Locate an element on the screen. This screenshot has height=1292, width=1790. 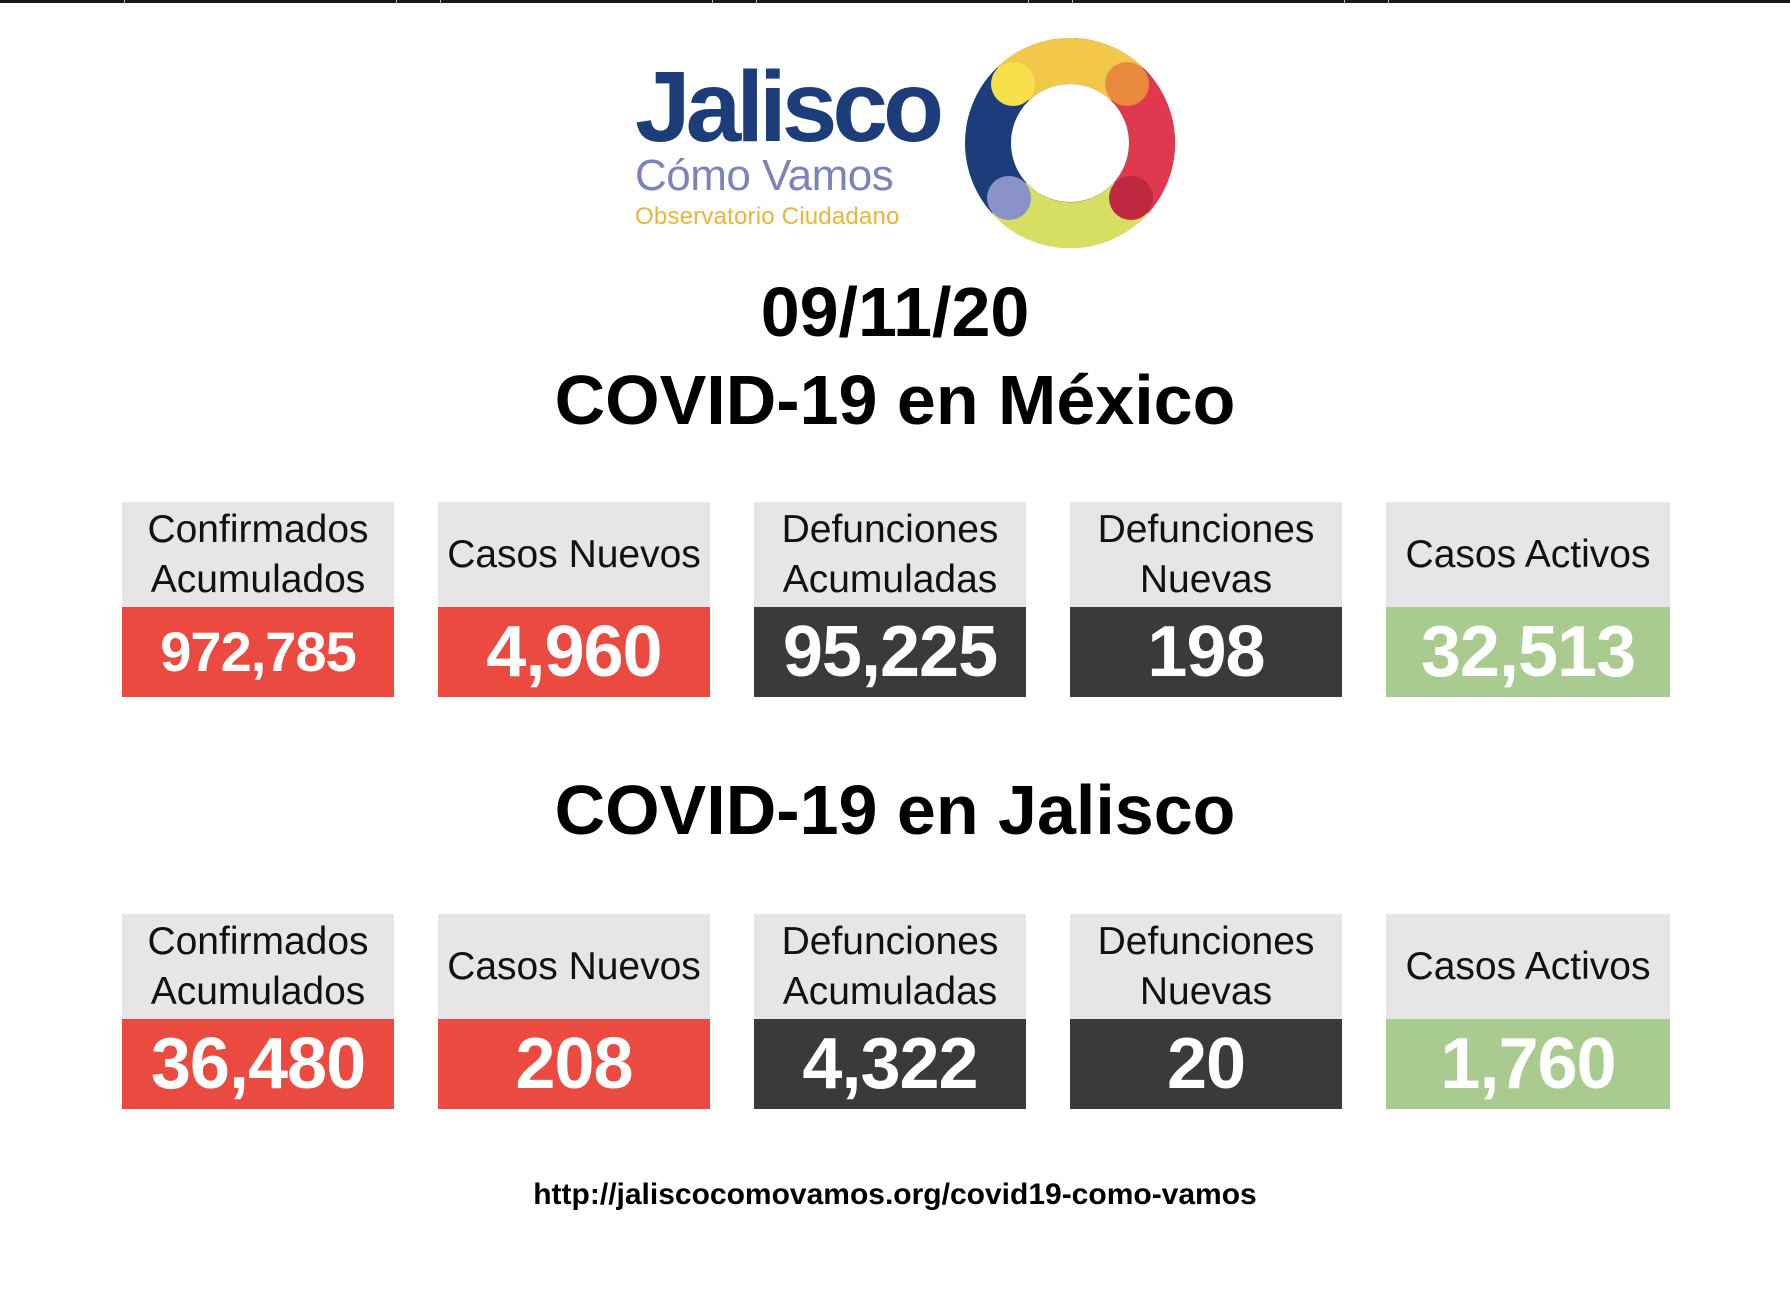
stat-card-casos-nuevos: Casos Nuevos 208 is located at coordinates (574, 1011).